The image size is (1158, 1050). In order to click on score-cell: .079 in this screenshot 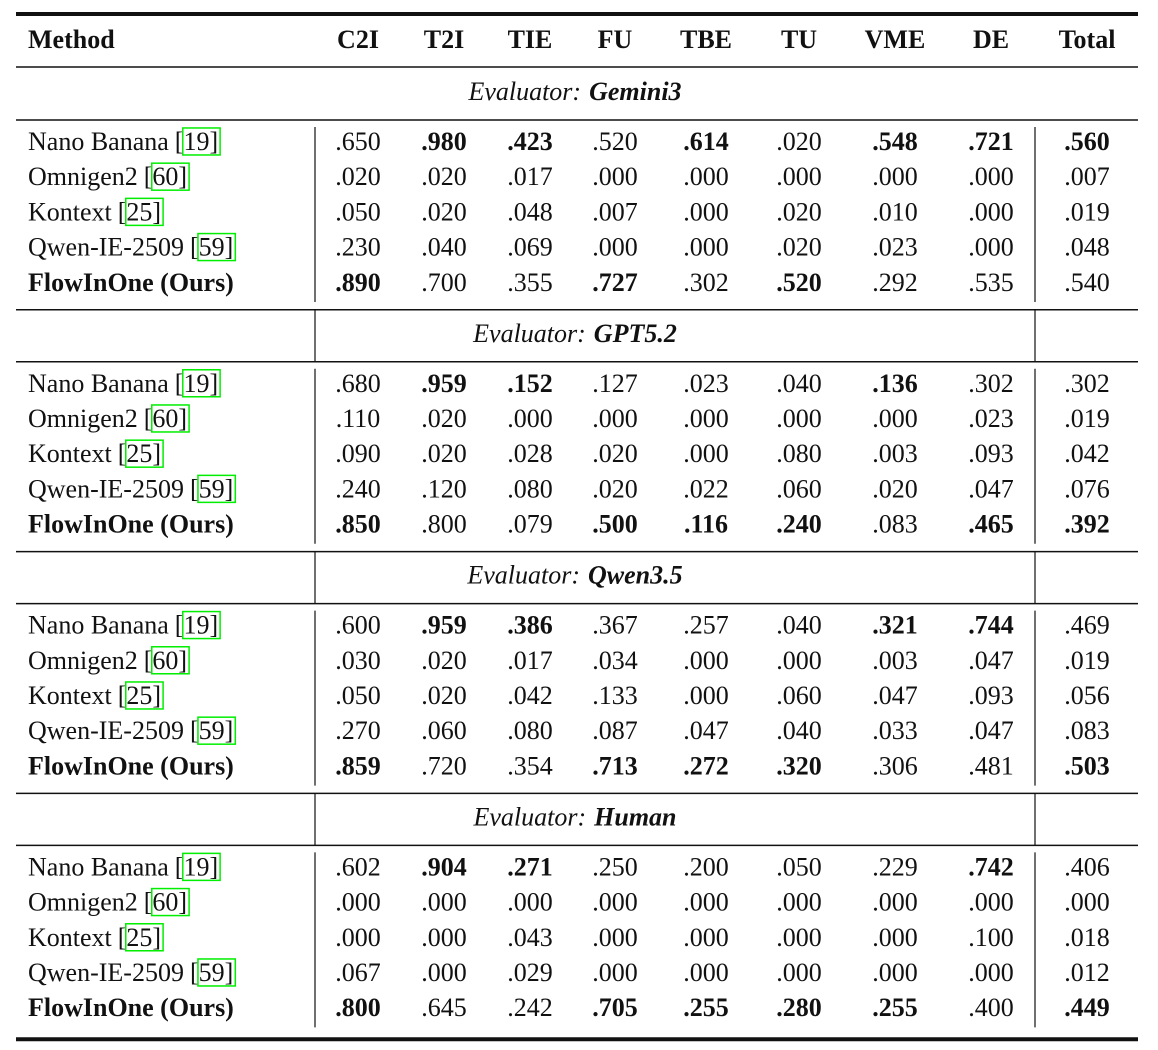, I will do `click(530, 524)`.